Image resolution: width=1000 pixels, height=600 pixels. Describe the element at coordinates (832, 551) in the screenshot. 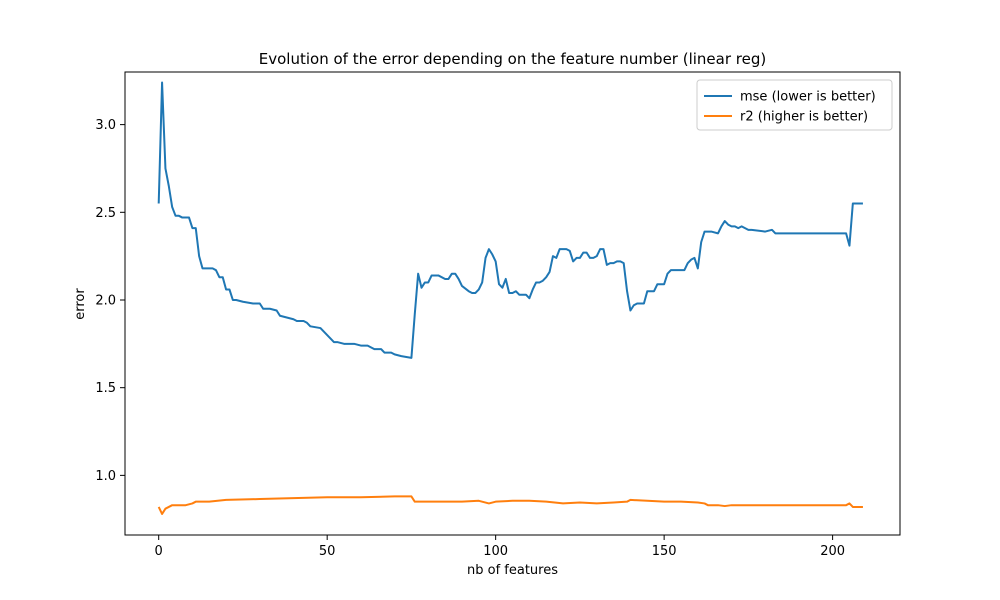

I see `x-tick-label: 200` at that location.